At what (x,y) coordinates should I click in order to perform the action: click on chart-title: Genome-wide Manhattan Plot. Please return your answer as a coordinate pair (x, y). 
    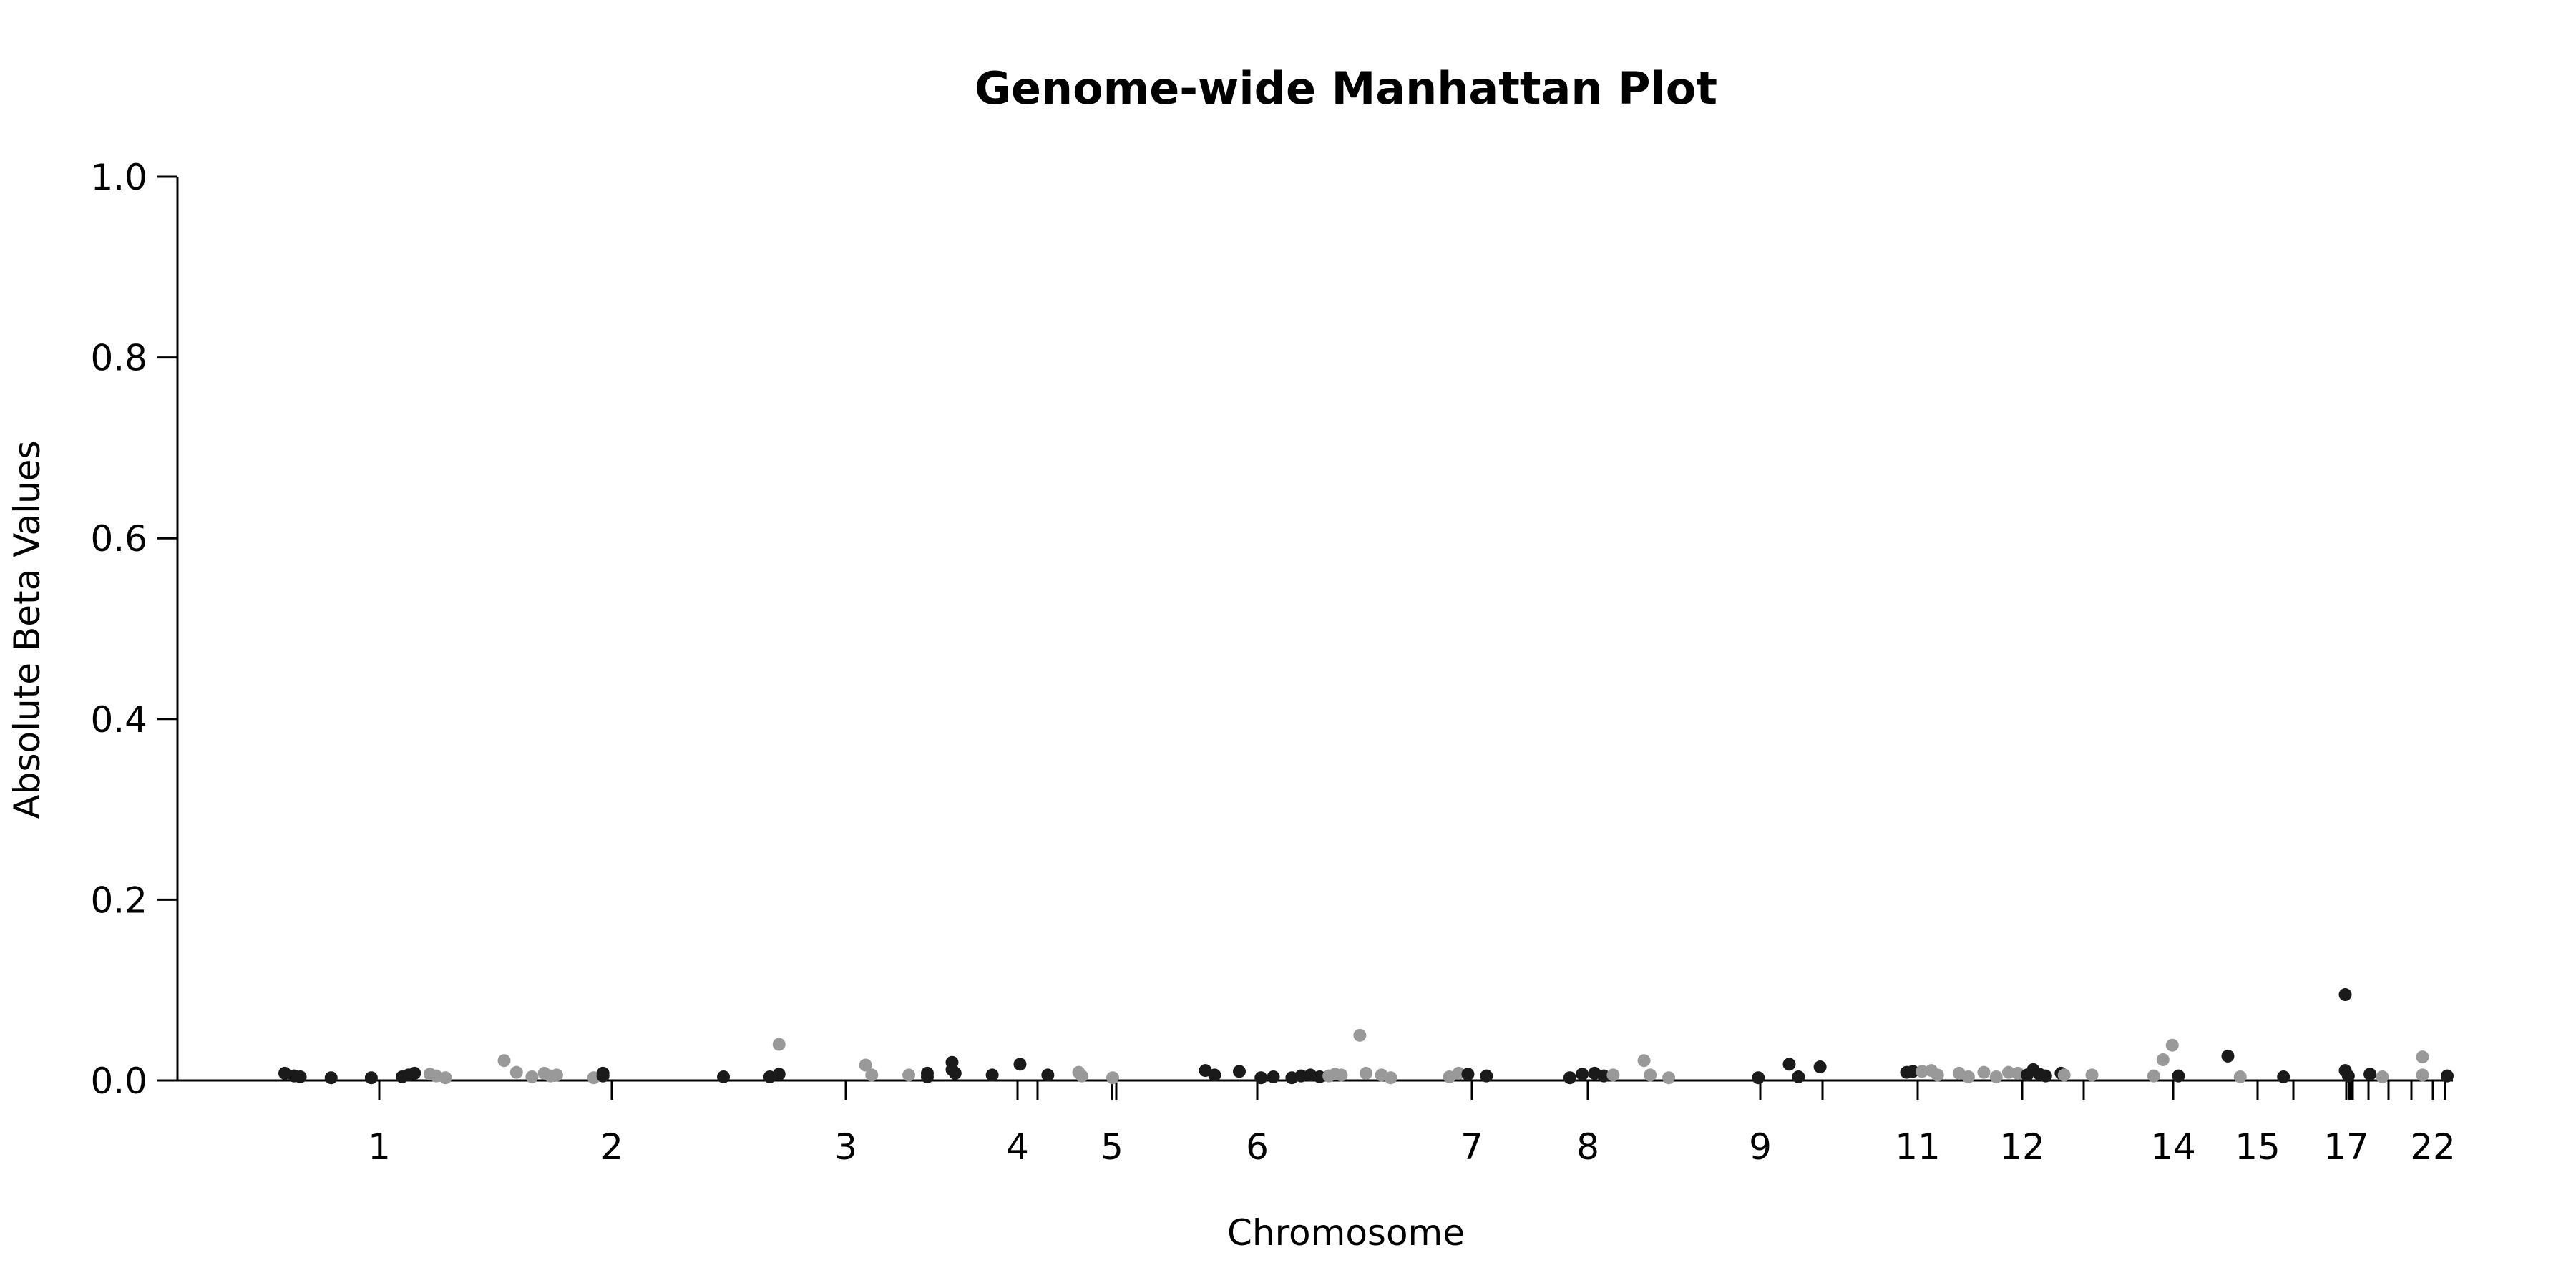
    Looking at the image, I should click on (1346, 88).